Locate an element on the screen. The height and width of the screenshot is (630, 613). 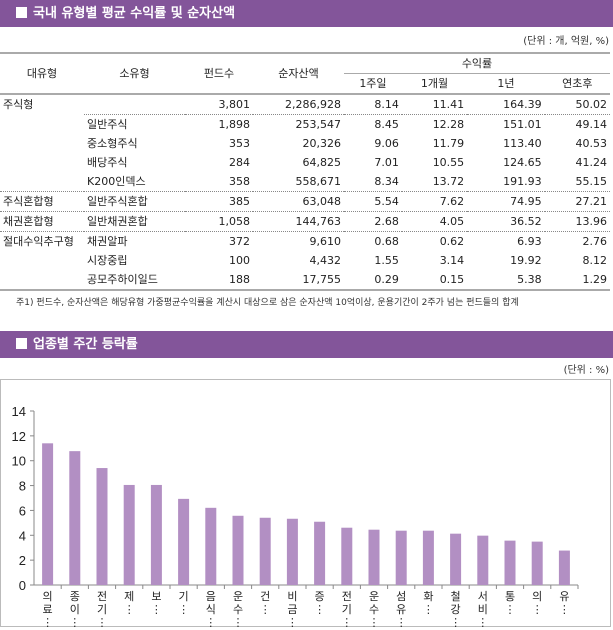
x-tick-label: 음 식 ⋮ is located at coordinates (210, 609).